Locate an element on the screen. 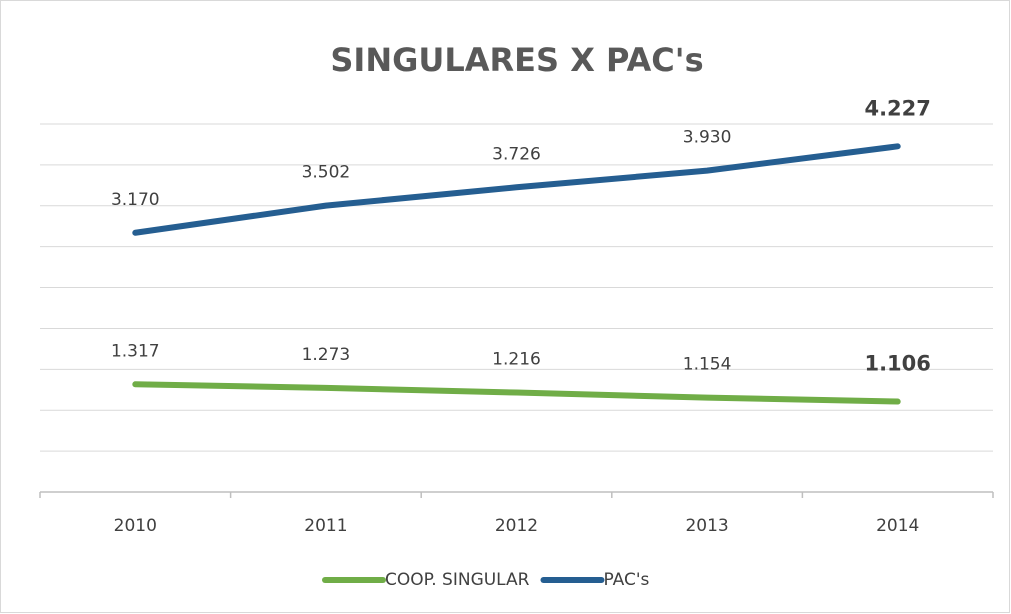 Image resolution: width=1011 pixels, height=614 pixels. data-label: 3.726 is located at coordinates (516, 154).